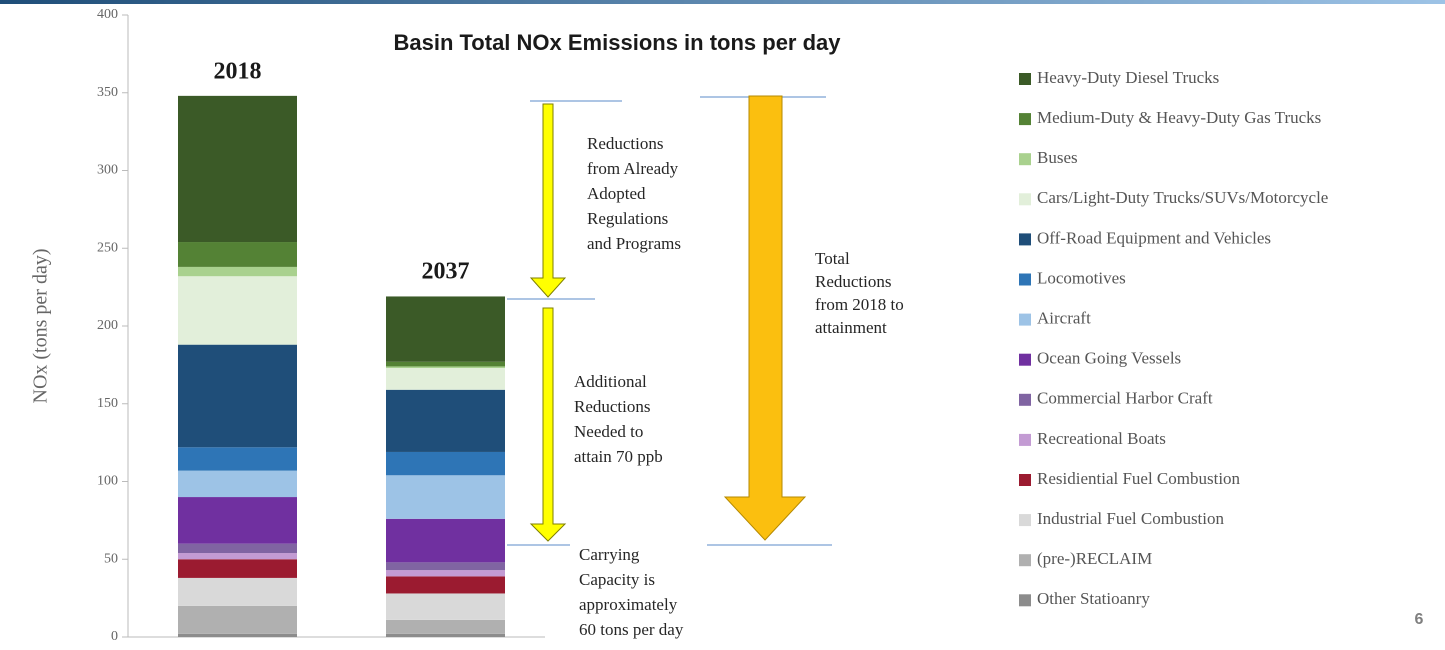 Image resolution: width=1445 pixels, height=650 pixels. What do you see at coordinates (859, 304) in the screenshot?
I see `annotation: from 2018 to` at bounding box center [859, 304].